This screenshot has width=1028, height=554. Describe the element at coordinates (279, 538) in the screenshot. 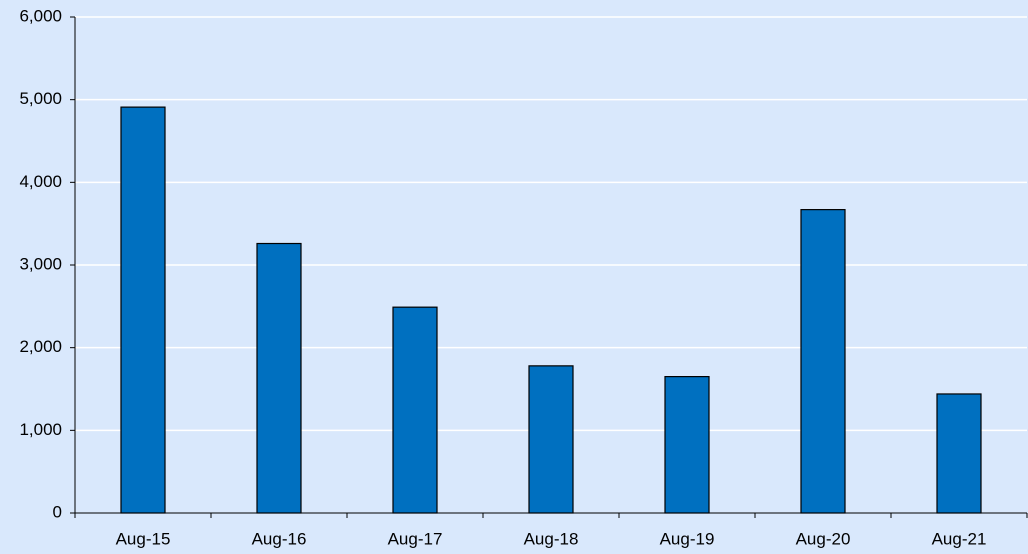

I see `x-tick-label: Aug-16` at that location.